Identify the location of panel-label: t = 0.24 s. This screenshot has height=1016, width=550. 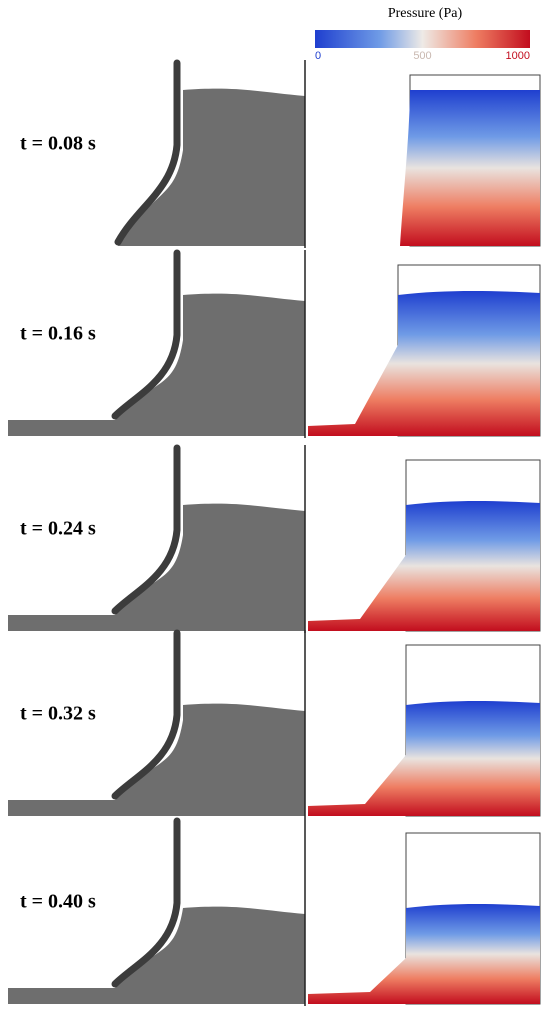
(58, 529).